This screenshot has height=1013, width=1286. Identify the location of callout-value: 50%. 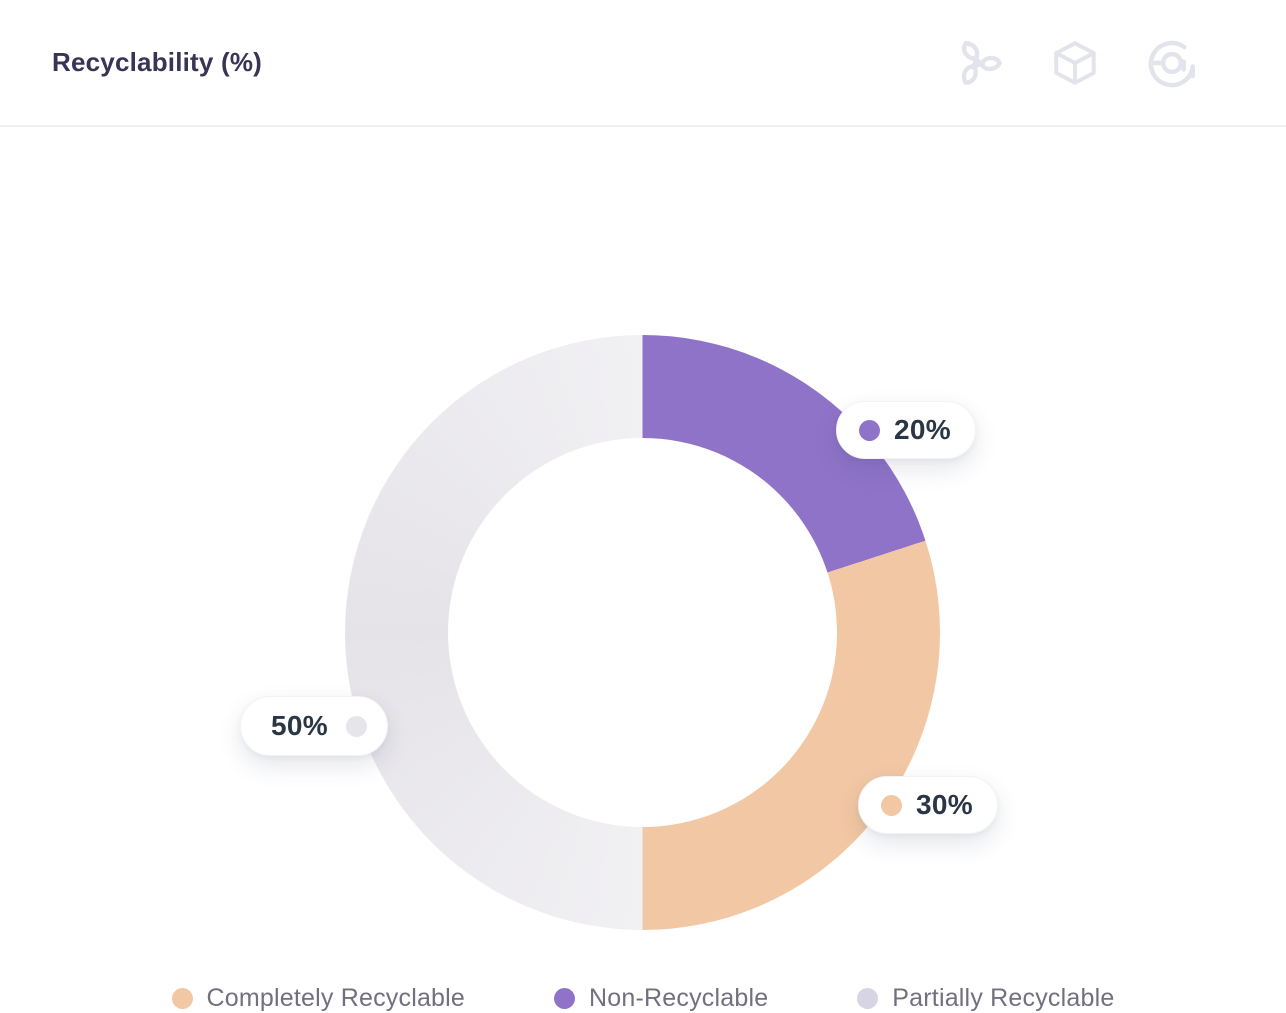
(299, 725).